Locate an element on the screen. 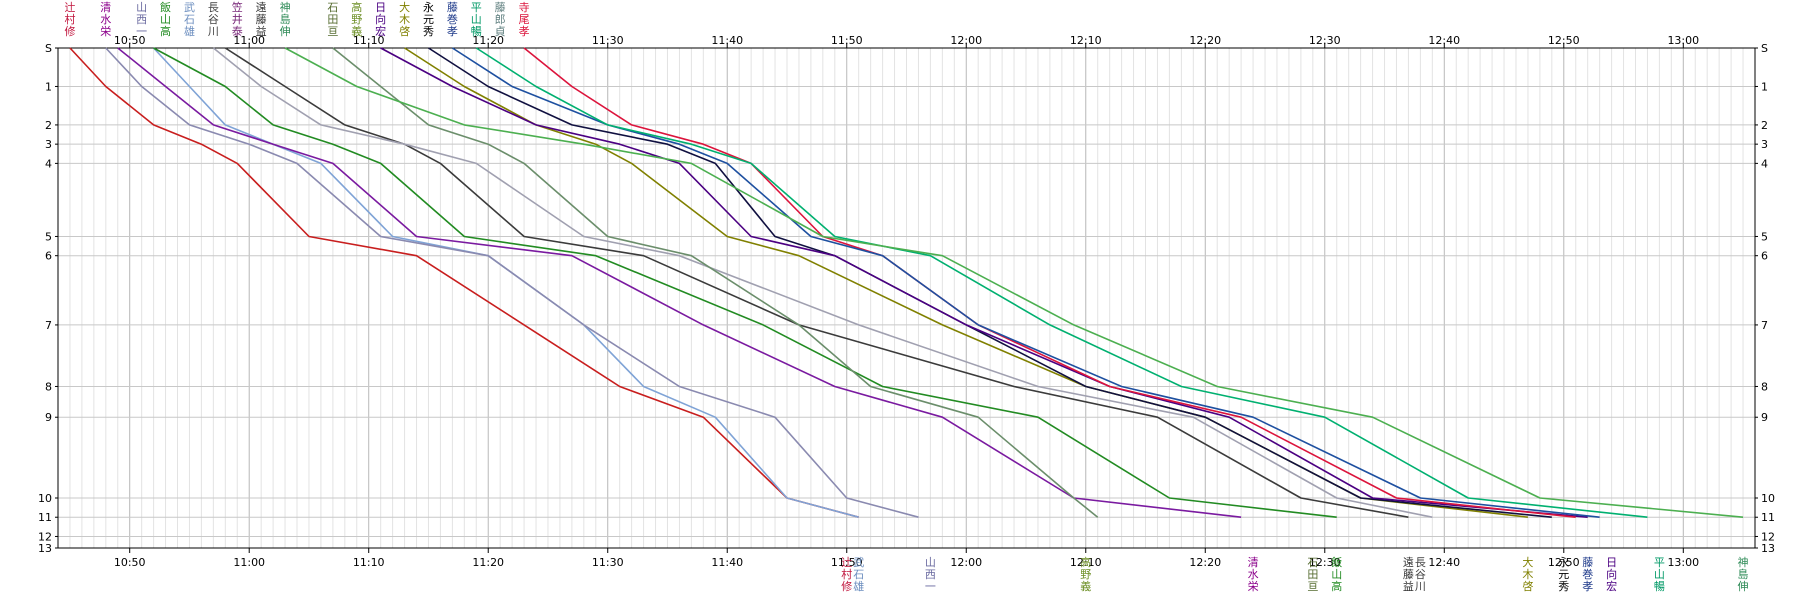  top-runner-label: 藤郎貞 is located at coordinates (500, 19).